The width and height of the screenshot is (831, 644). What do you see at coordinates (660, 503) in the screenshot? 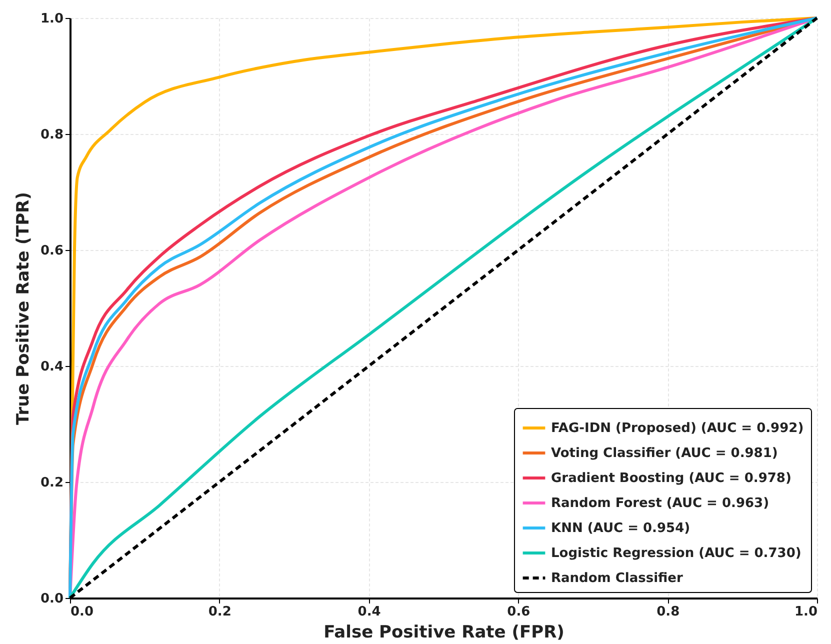
I see `legend-label: Random Forest (AUC = 0.963)` at bounding box center [660, 503].